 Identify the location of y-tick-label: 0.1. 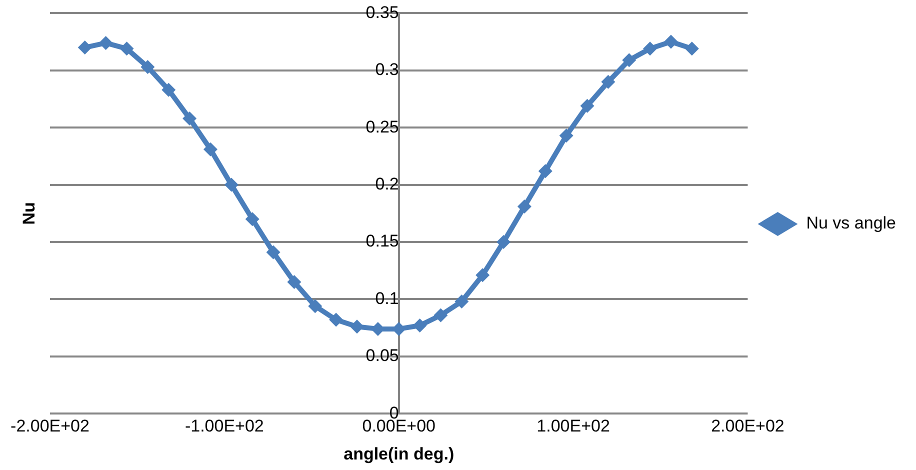
(387, 298).